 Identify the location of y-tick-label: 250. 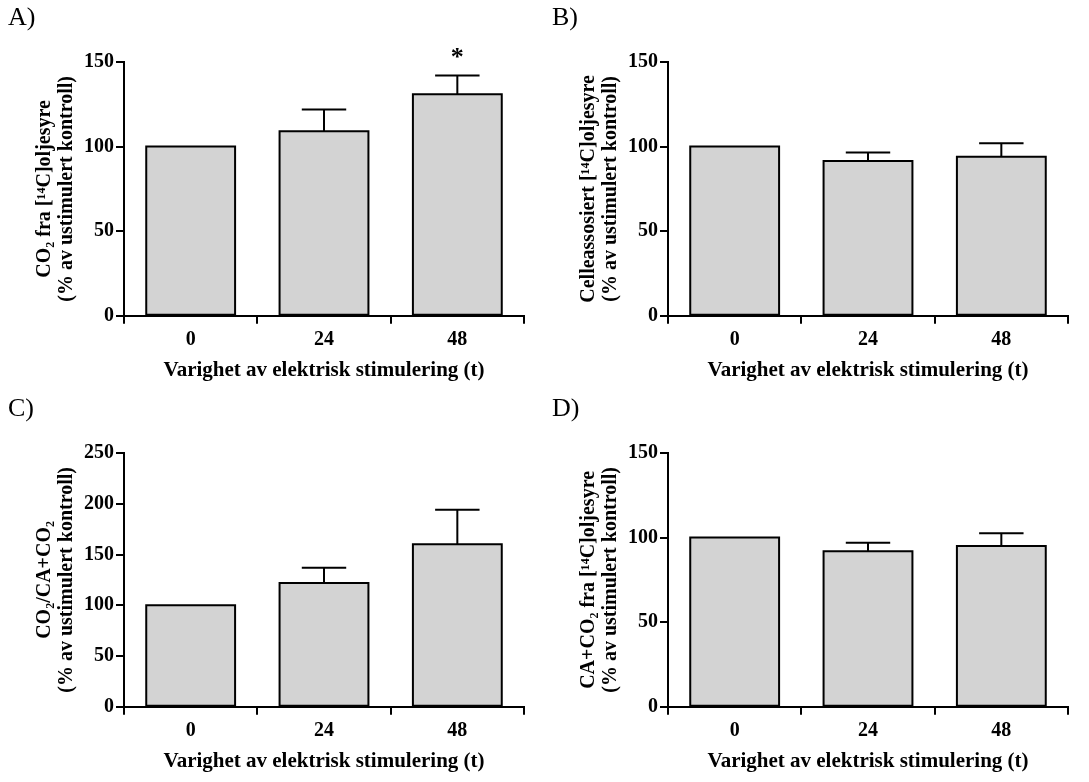
(99, 451).